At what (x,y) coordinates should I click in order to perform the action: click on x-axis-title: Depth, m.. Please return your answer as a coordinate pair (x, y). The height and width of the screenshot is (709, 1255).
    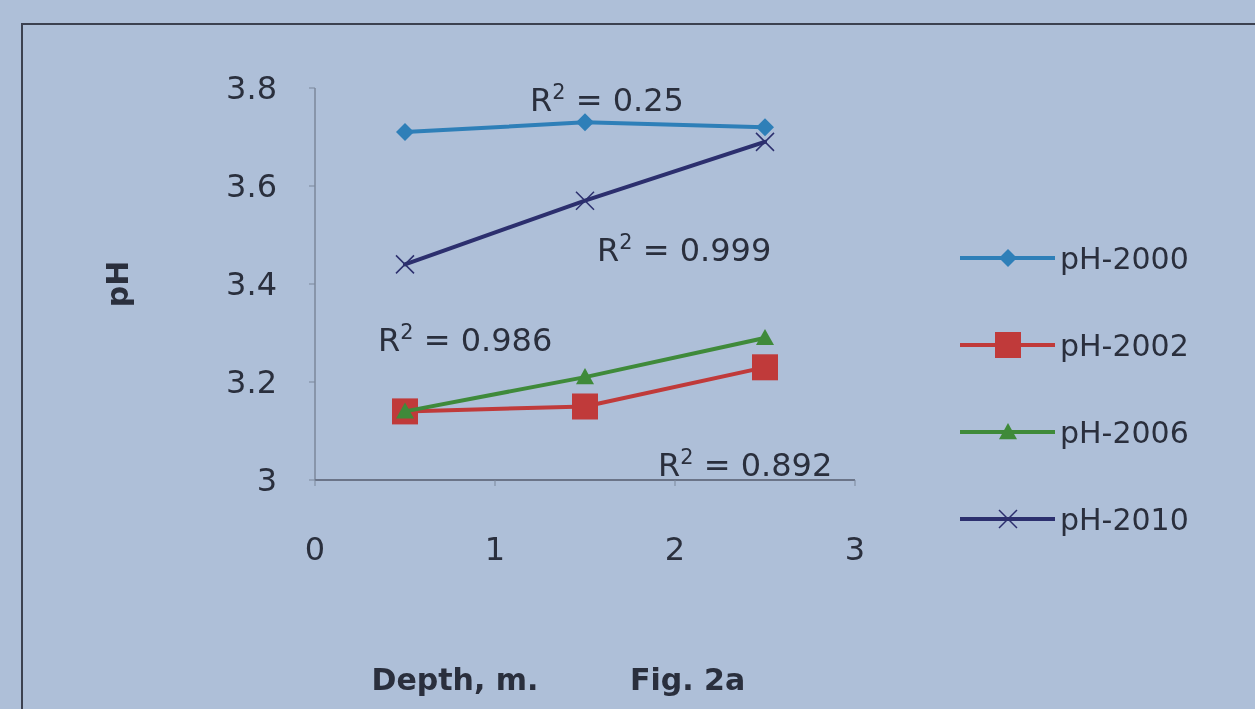
    Looking at the image, I should click on (455, 679).